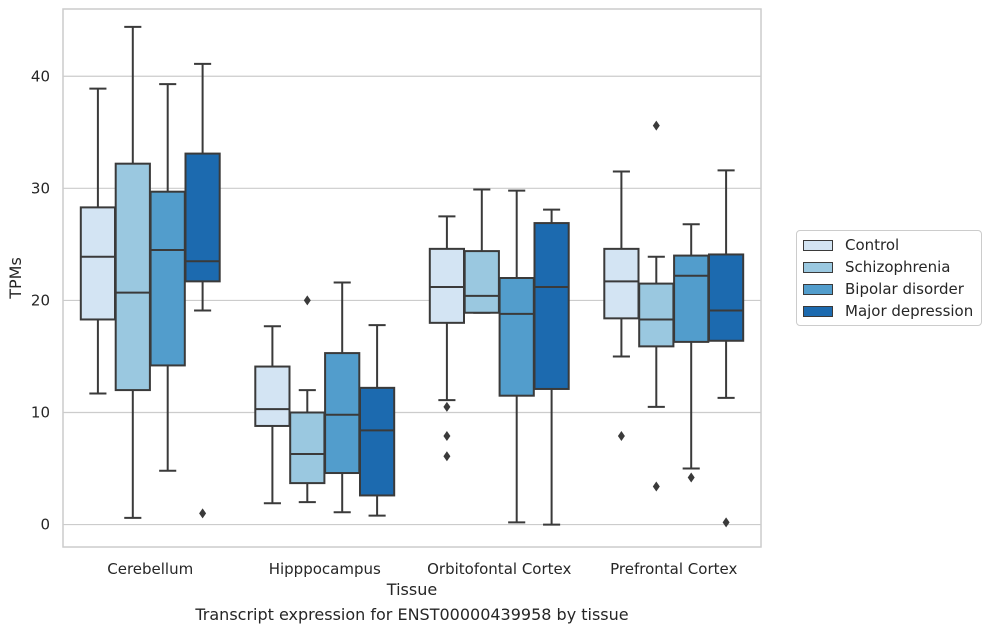  Describe the element at coordinates (673, 569) in the screenshot. I see `x-tick-label-3: Prefrontal Cortex` at that location.